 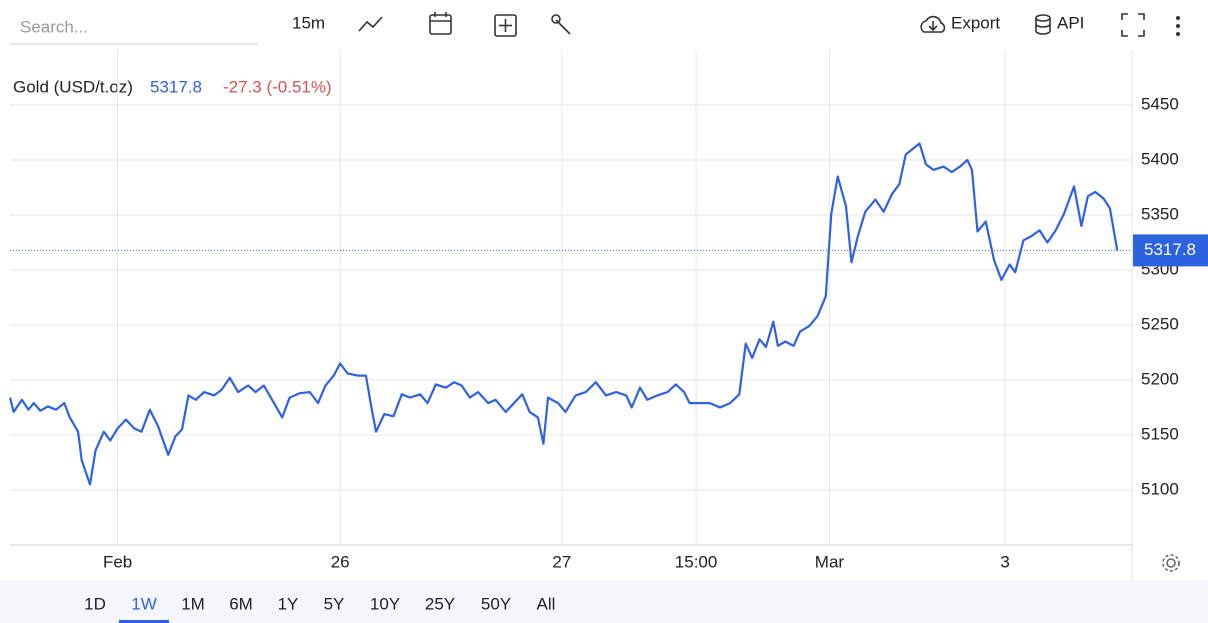 What do you see at coordinates (830, 561) in the screenshot?
I see `x-tick-label: Mar` at bounding box center [830, 561].